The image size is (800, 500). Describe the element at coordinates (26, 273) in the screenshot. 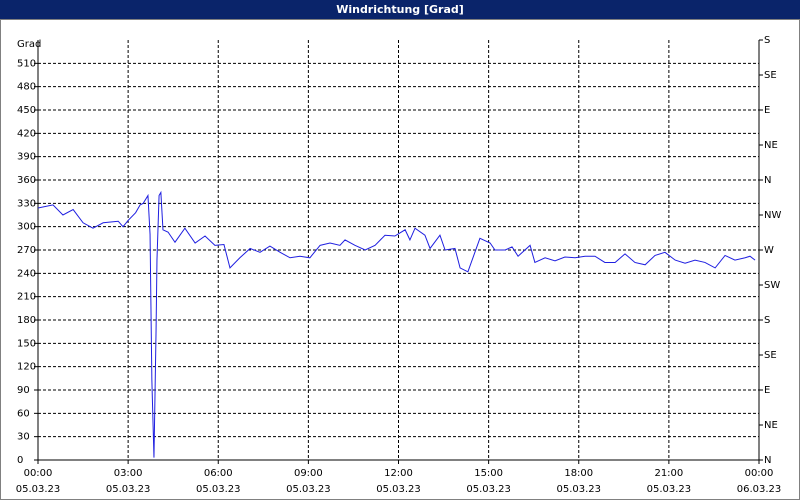

I see `y-tick-label: 240` at that location.